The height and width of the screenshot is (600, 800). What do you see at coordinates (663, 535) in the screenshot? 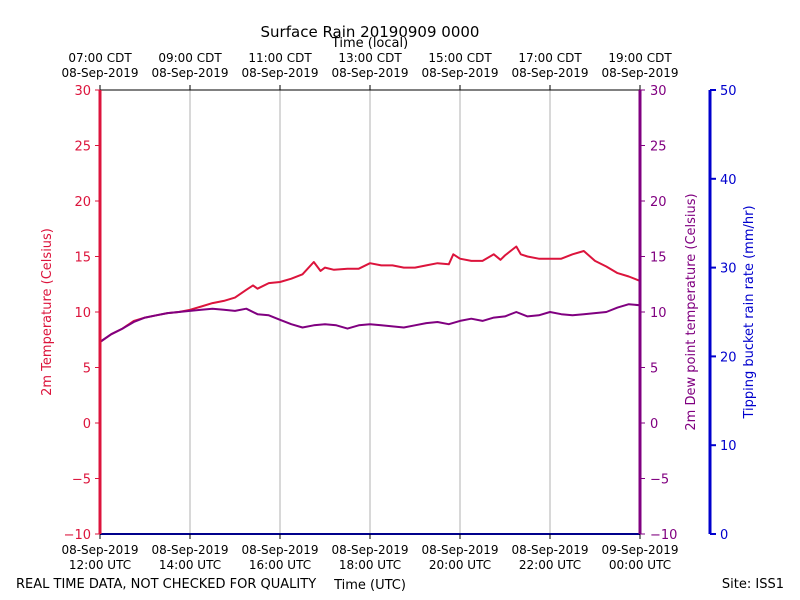
I see `right-tick-label-8: −10` at bounding box center [663, 535].